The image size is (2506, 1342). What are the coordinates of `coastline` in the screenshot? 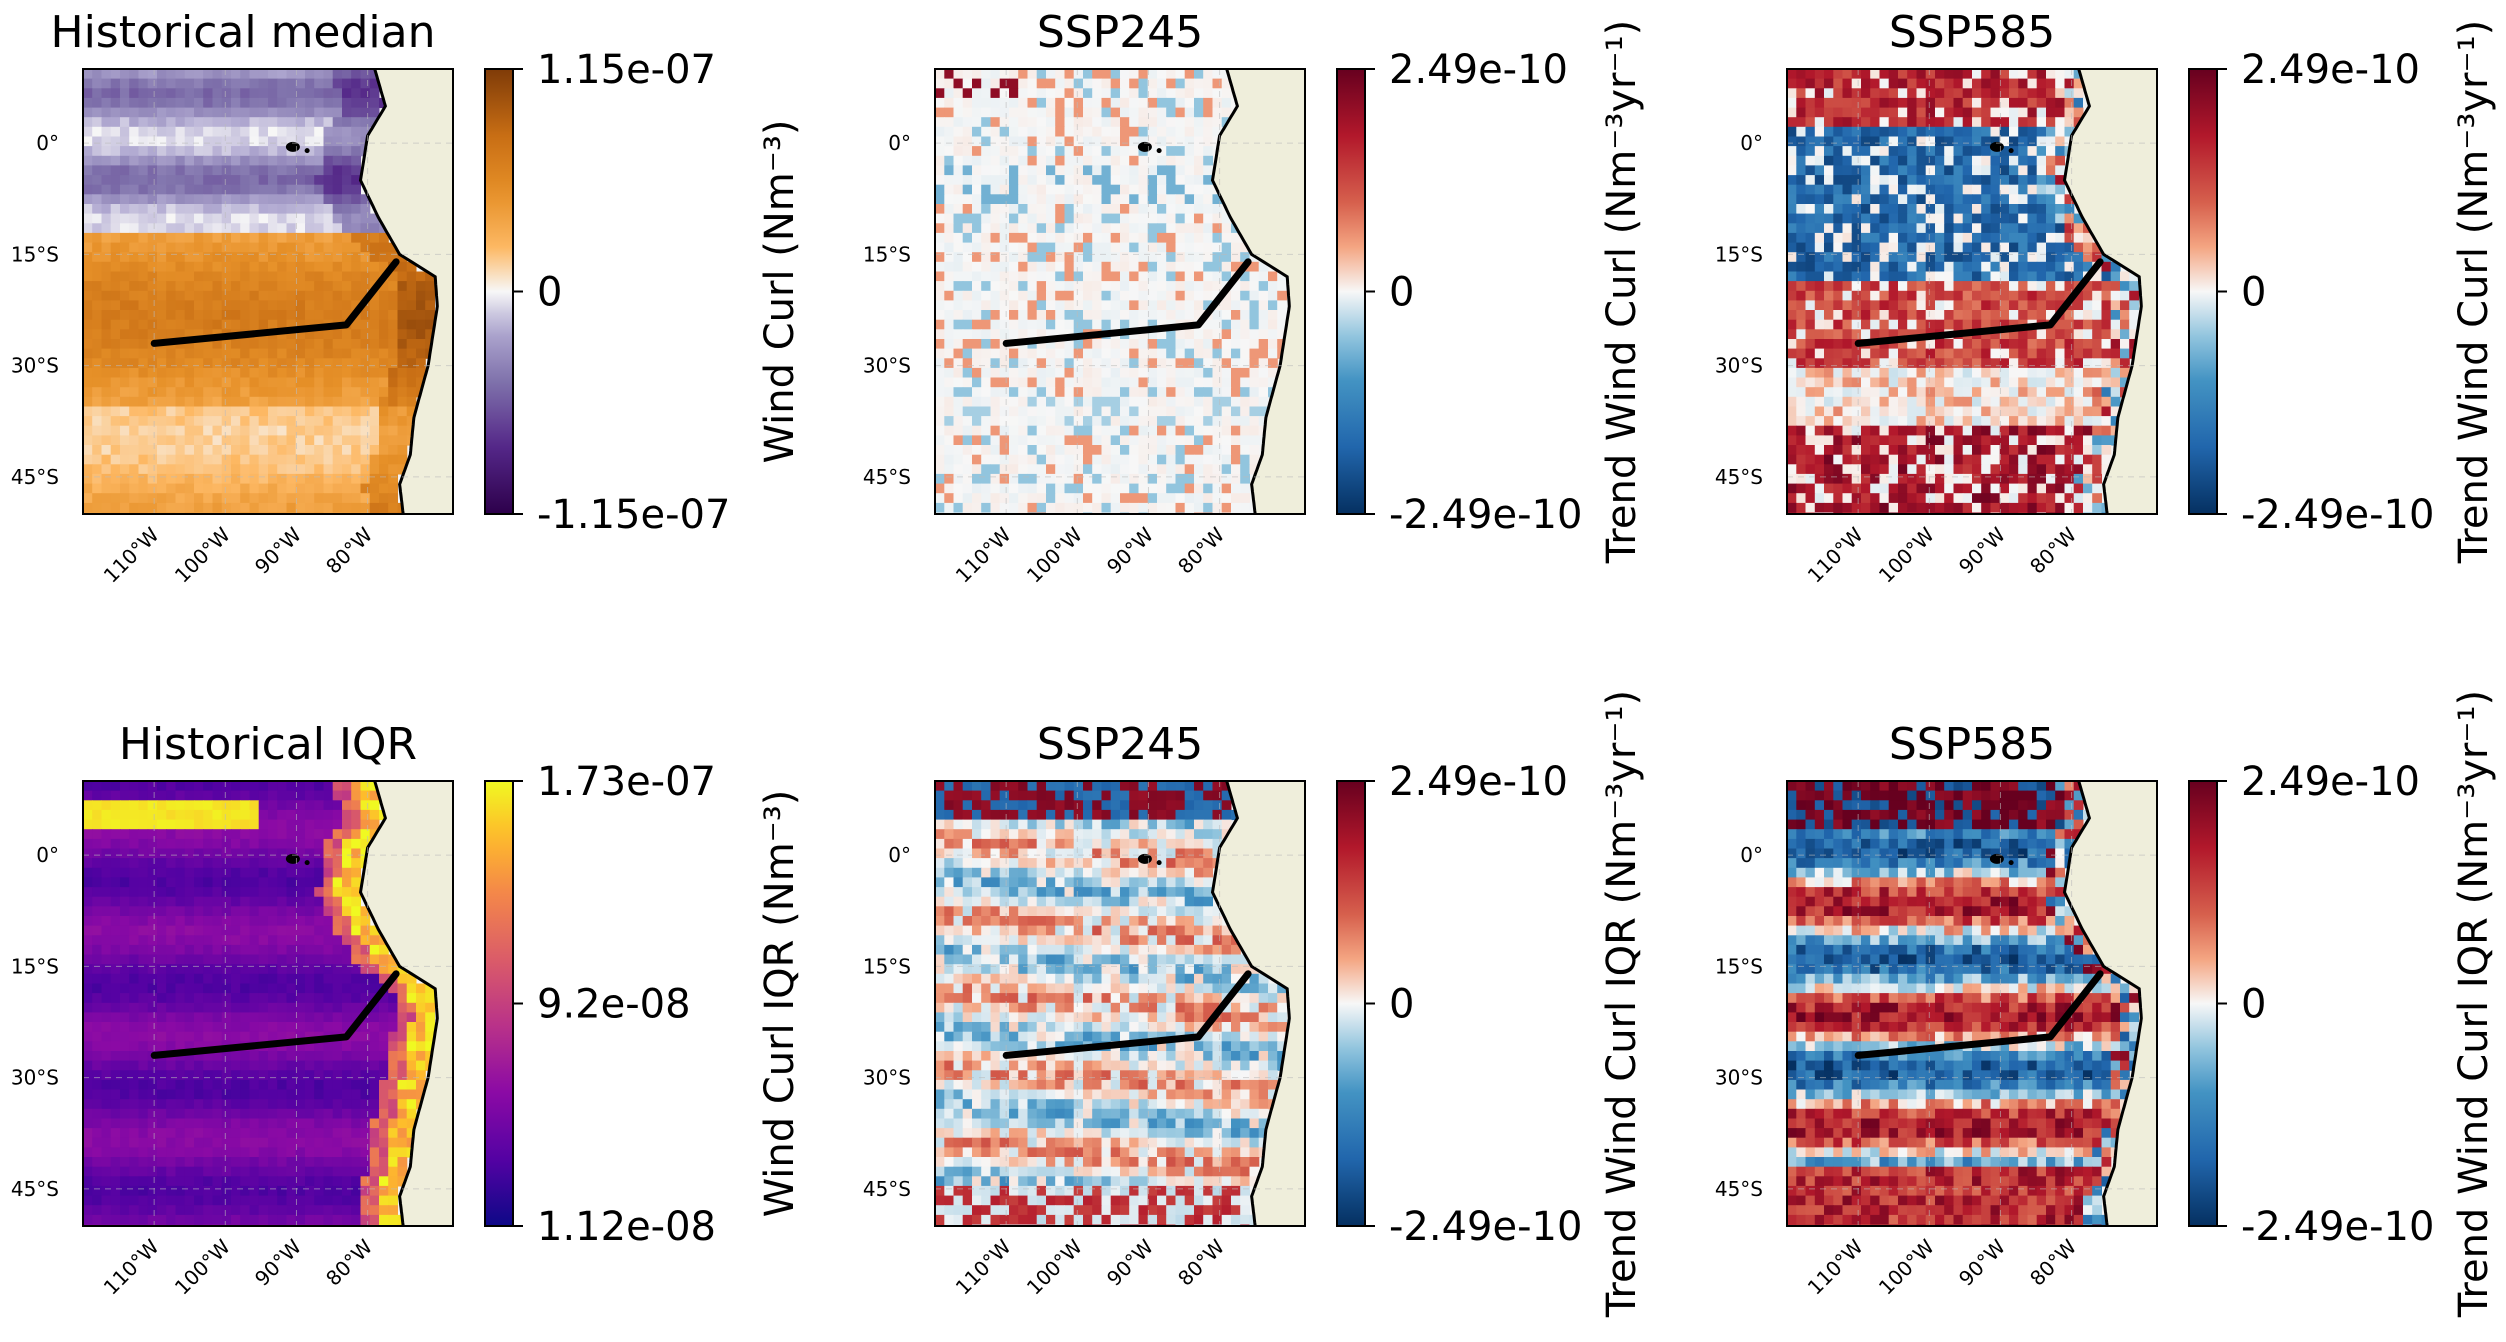 It's located at (398, 291).